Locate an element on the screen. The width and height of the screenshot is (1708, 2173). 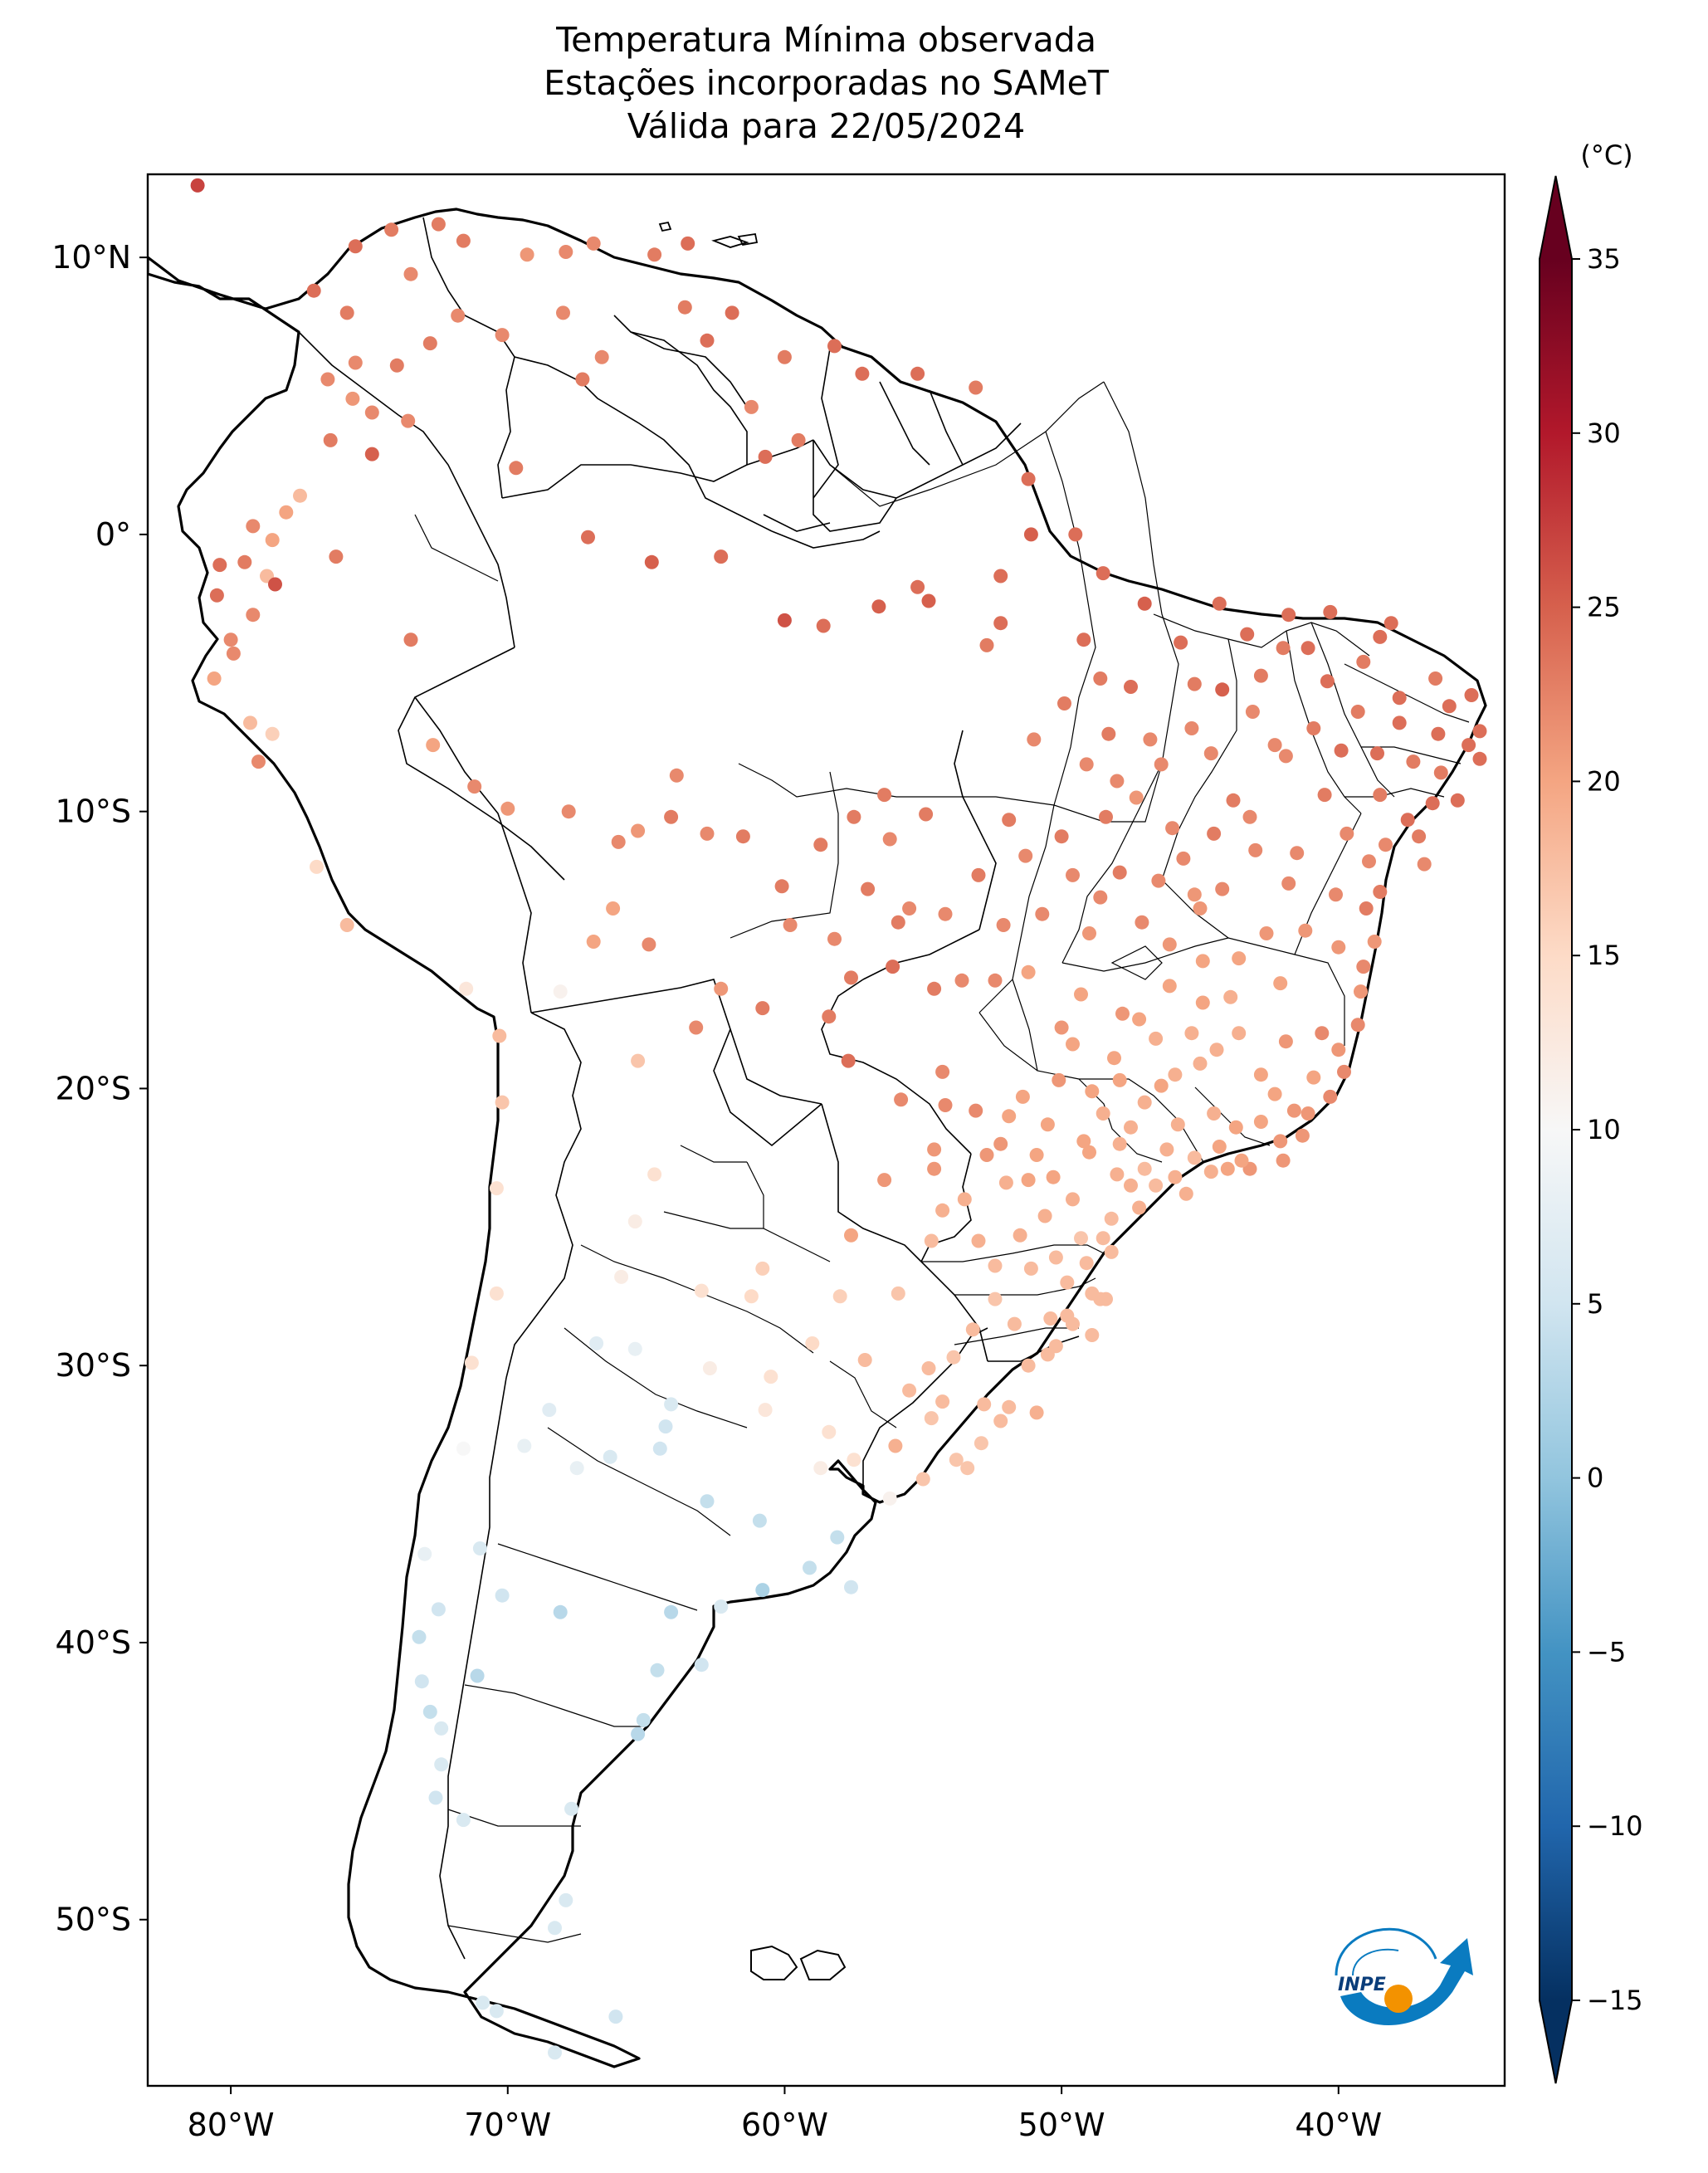
map-title-line-2: Estações incorporadas no SAMeT is located at coordinates (826, 83).